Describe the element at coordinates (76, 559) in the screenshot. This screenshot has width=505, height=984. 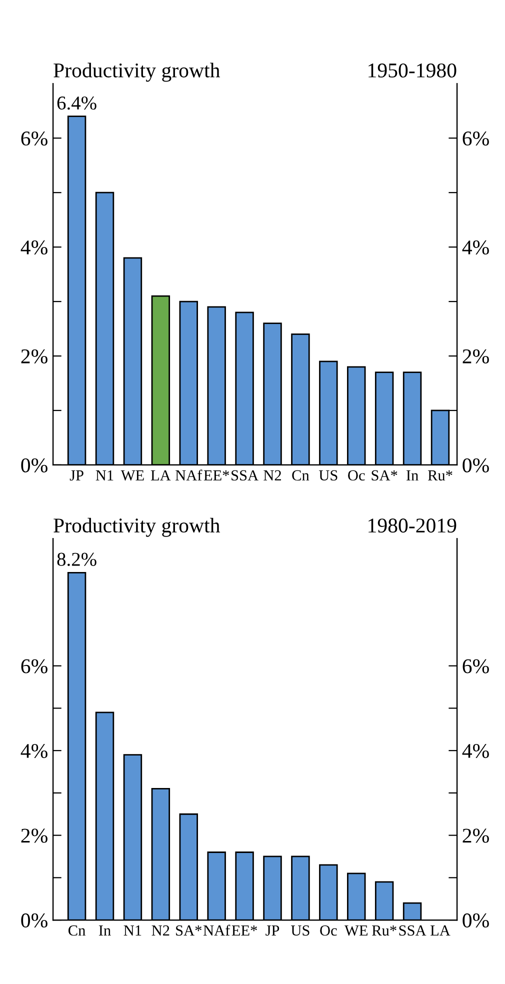
I see `data-label: 8.2%` at that location.